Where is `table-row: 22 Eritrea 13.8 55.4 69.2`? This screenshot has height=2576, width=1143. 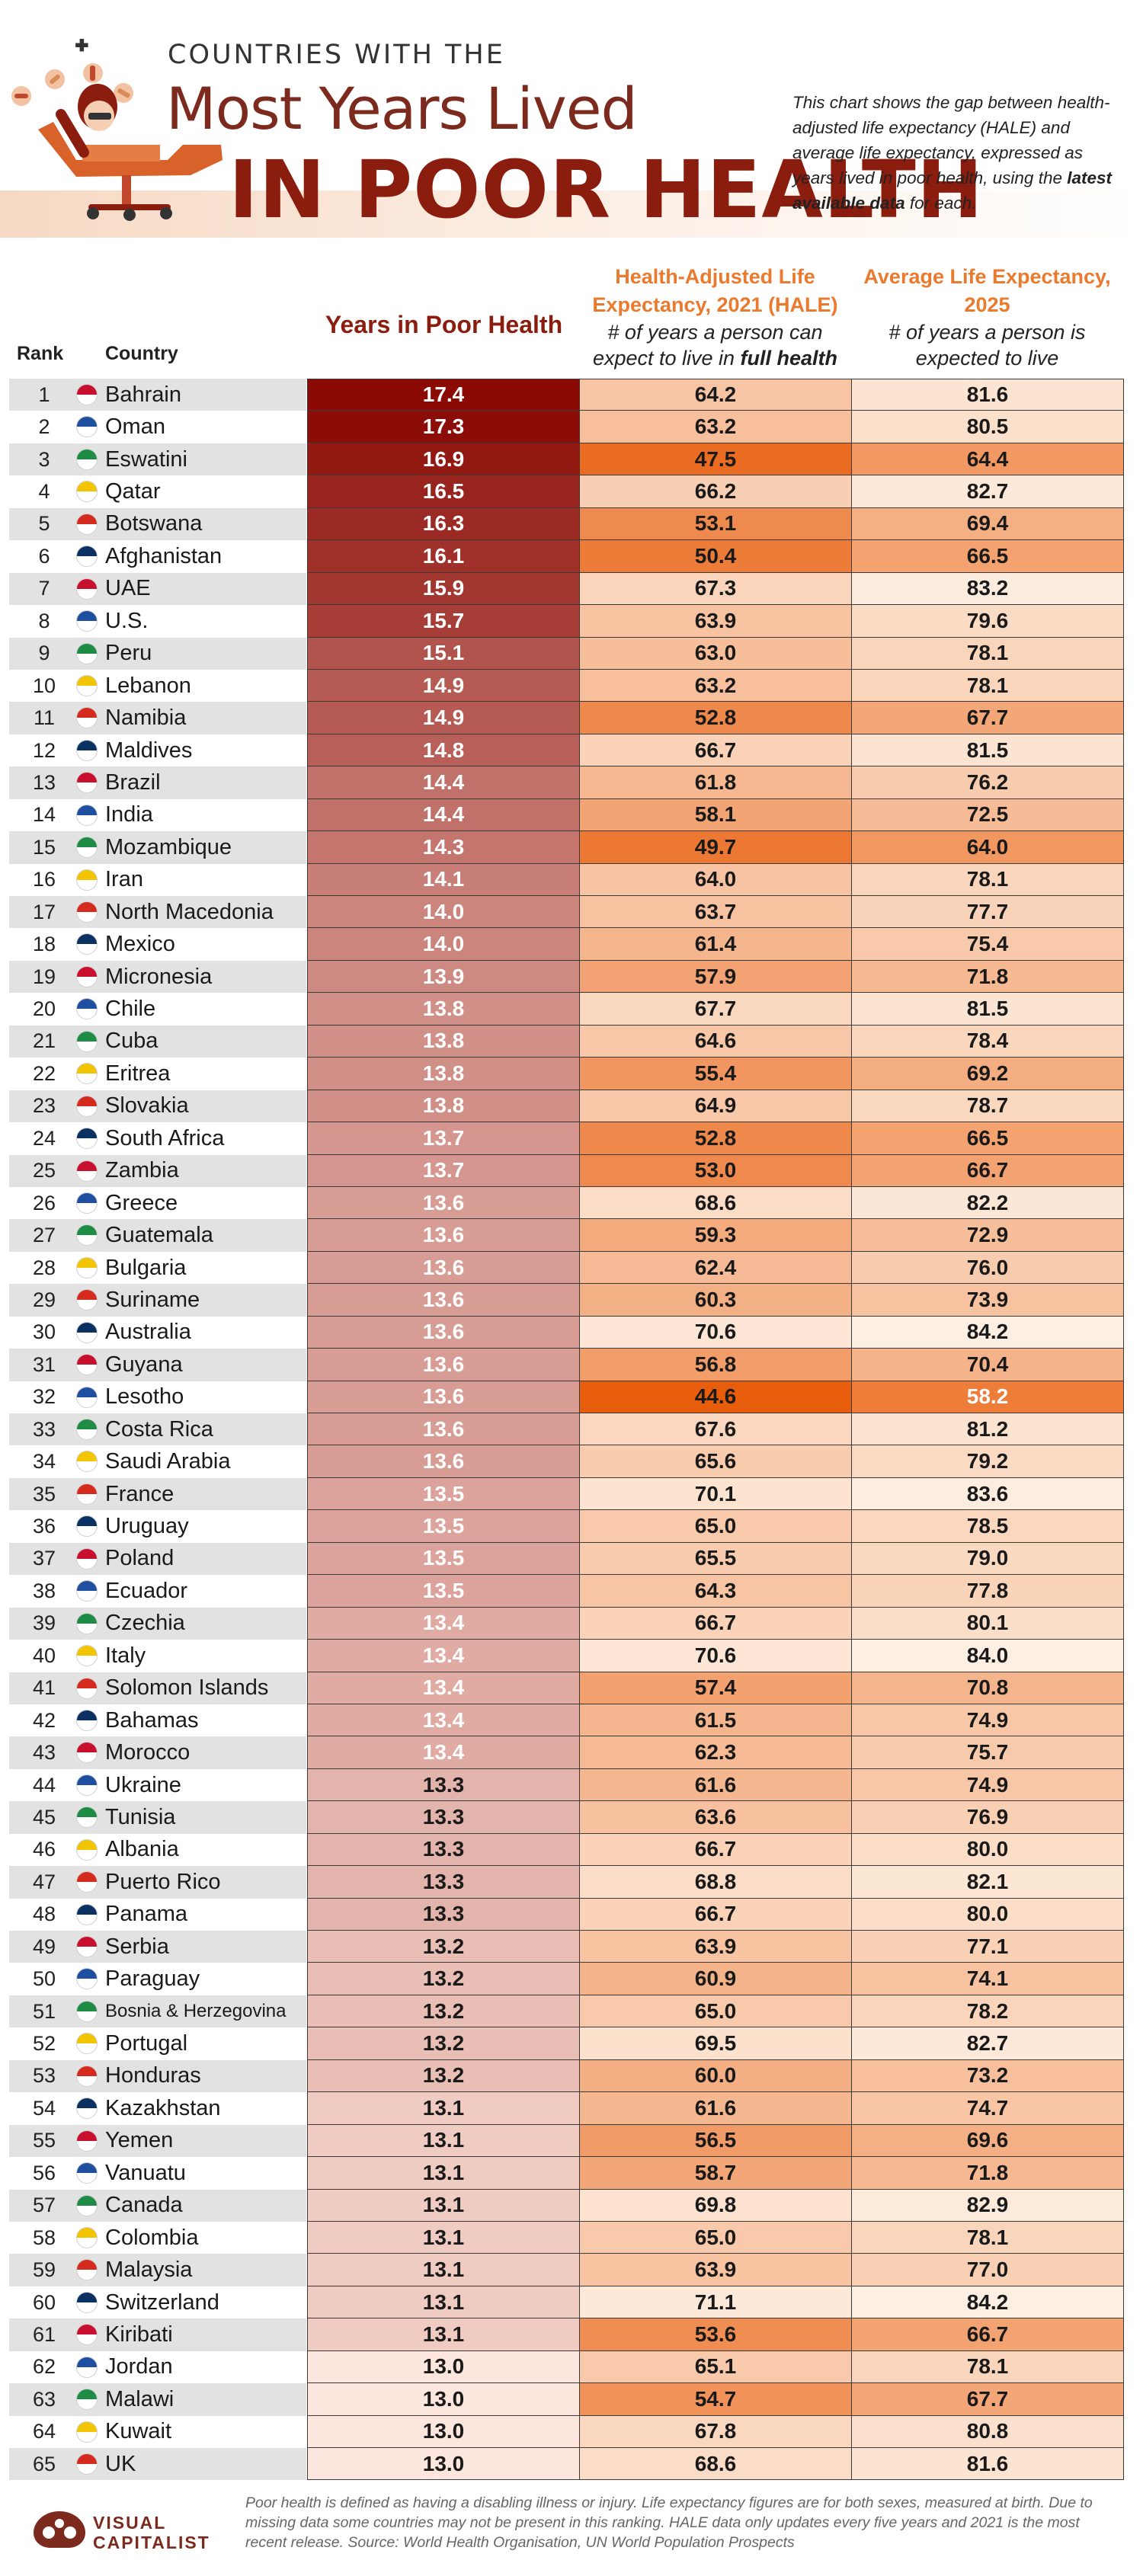
table-row: 22 Eritrea 13.8 55.4 69.2 is located at coordinates (571, 1074).